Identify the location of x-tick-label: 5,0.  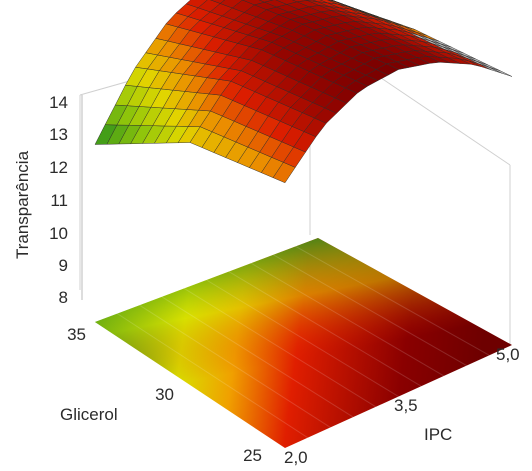
(508, 354).